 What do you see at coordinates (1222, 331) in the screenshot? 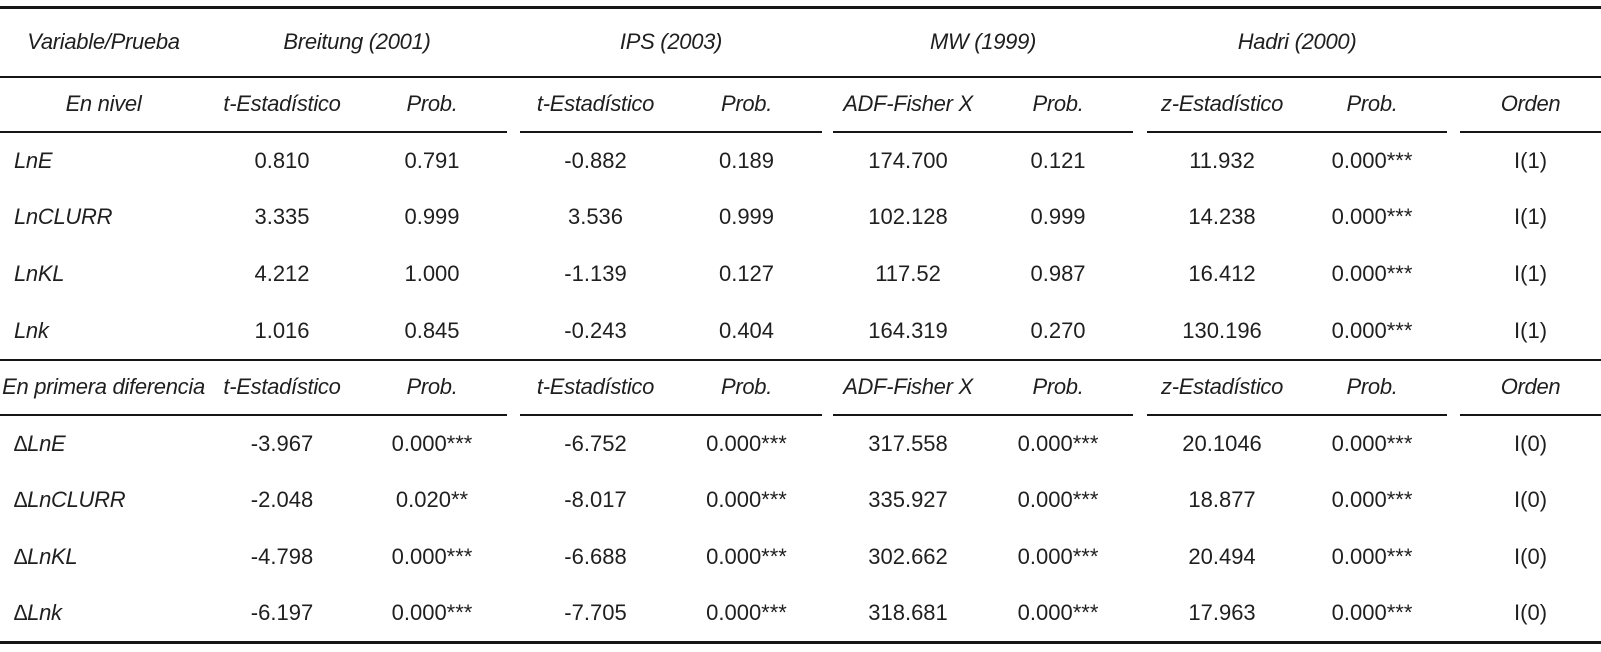
I see `value-cell: 130.196` at bounding box center [1222, 331].